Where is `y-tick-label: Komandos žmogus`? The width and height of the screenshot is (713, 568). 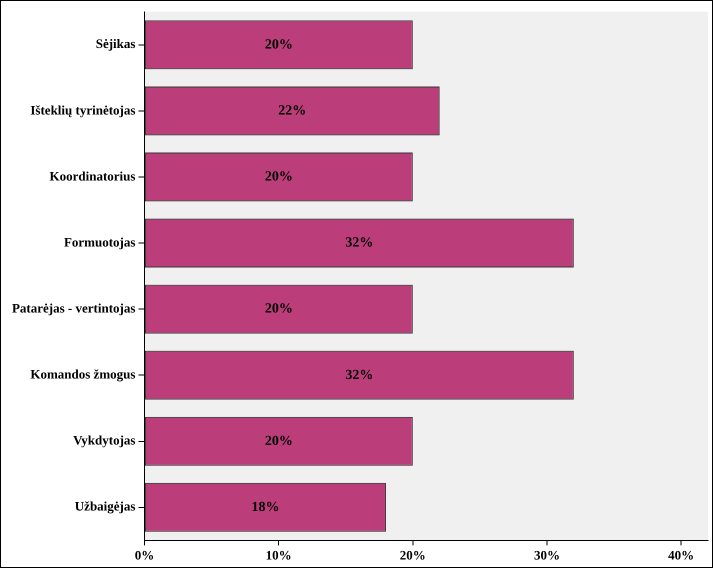
y-tick-label: Komandos žmogus is located at coordinates (83, 374).